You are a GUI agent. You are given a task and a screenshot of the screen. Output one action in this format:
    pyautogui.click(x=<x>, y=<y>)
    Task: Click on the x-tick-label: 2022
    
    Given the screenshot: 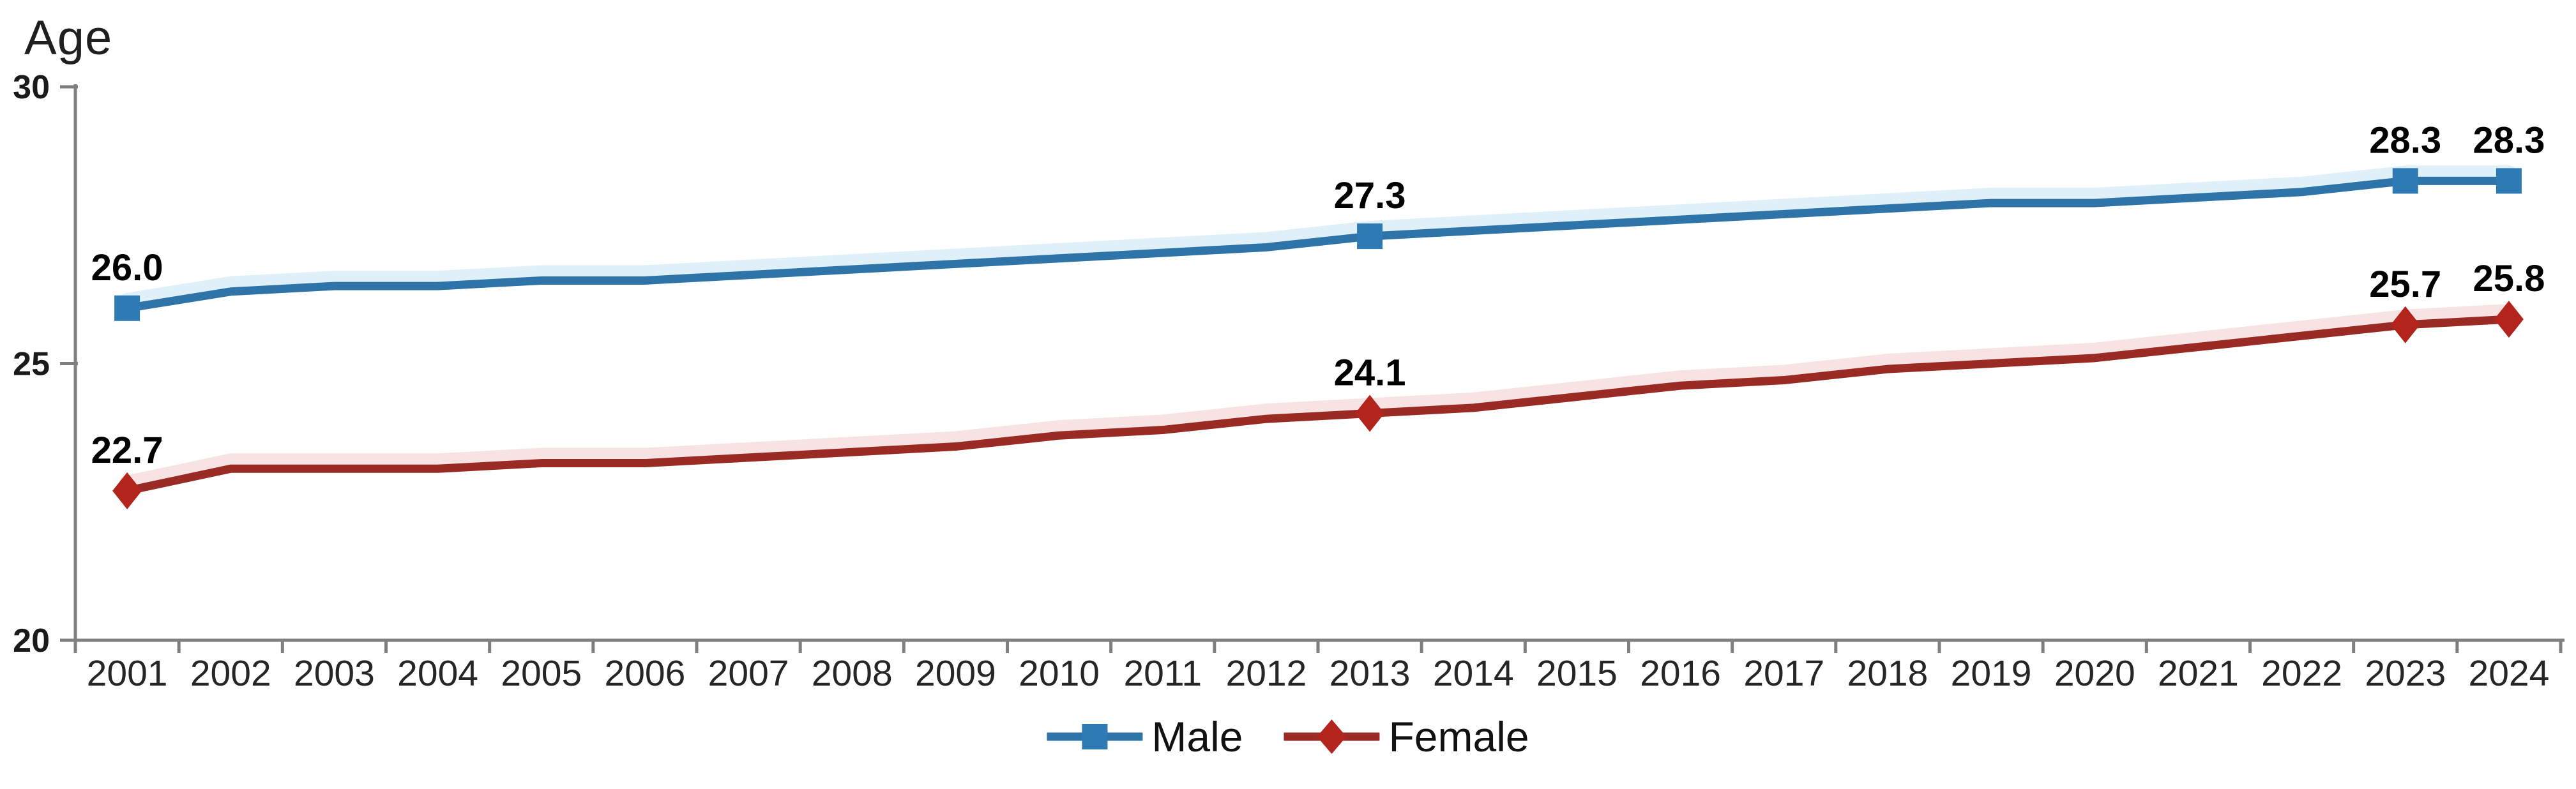 What is the action you would take?
    pyautogui.click(x=2302, y=674)
    